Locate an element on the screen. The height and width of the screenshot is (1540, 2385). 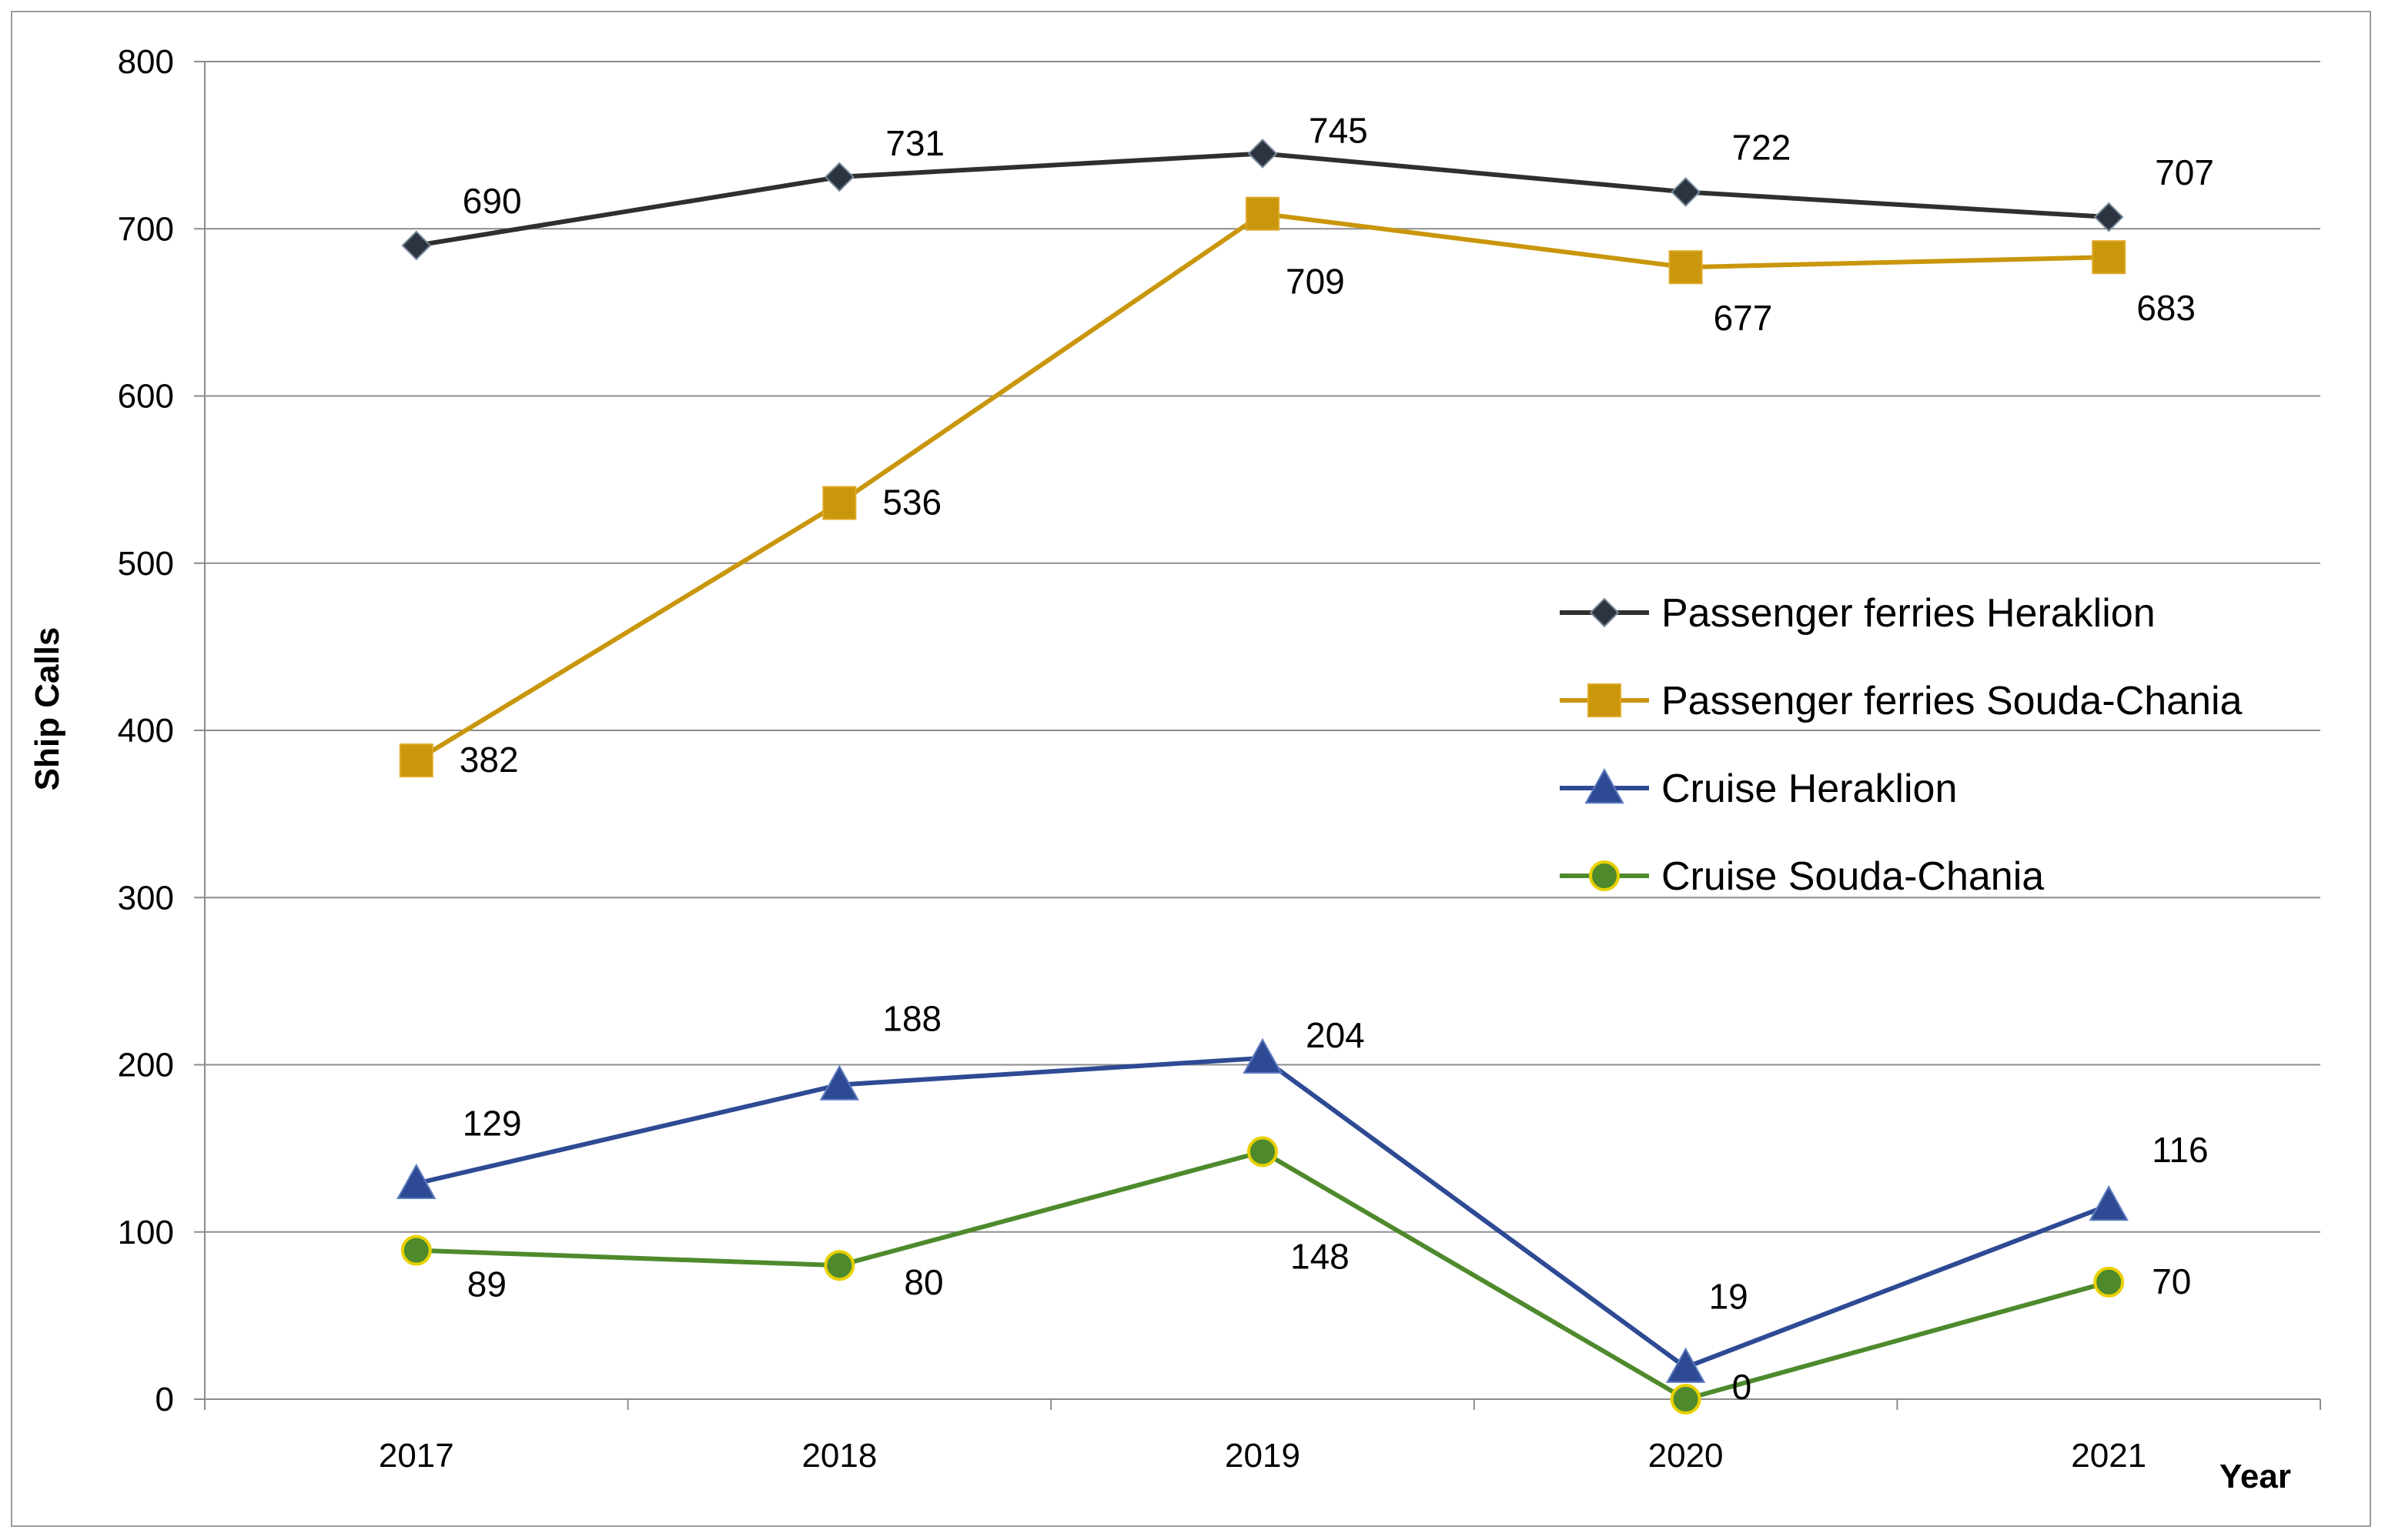
data-label: 382 is located at coordinates (490, 760).